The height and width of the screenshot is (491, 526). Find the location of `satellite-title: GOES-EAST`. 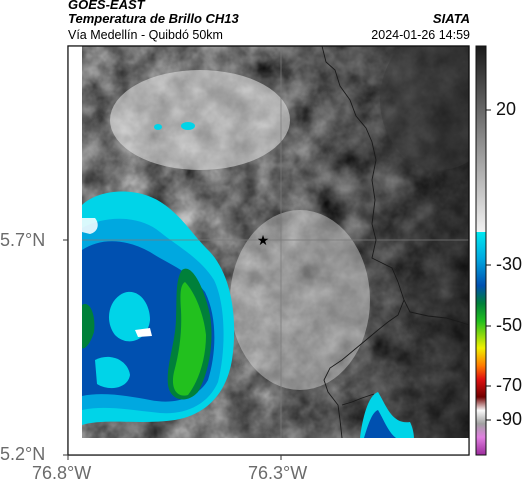

satellite-title: GOES-EAST is located at coordinates (106, 6).